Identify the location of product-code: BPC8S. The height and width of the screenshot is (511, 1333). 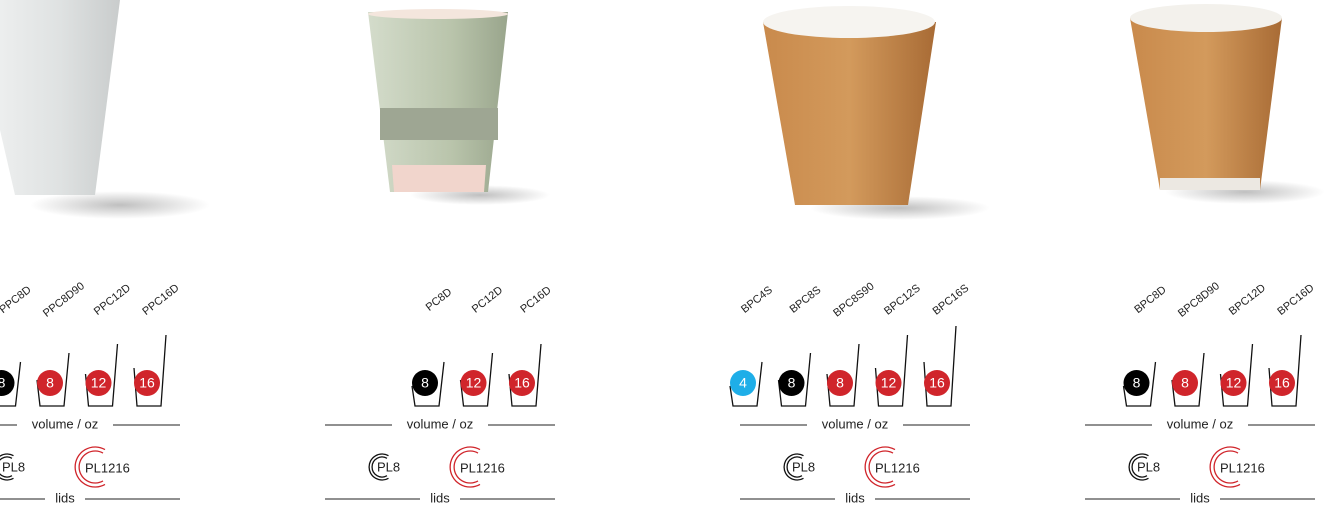
(806, 300).